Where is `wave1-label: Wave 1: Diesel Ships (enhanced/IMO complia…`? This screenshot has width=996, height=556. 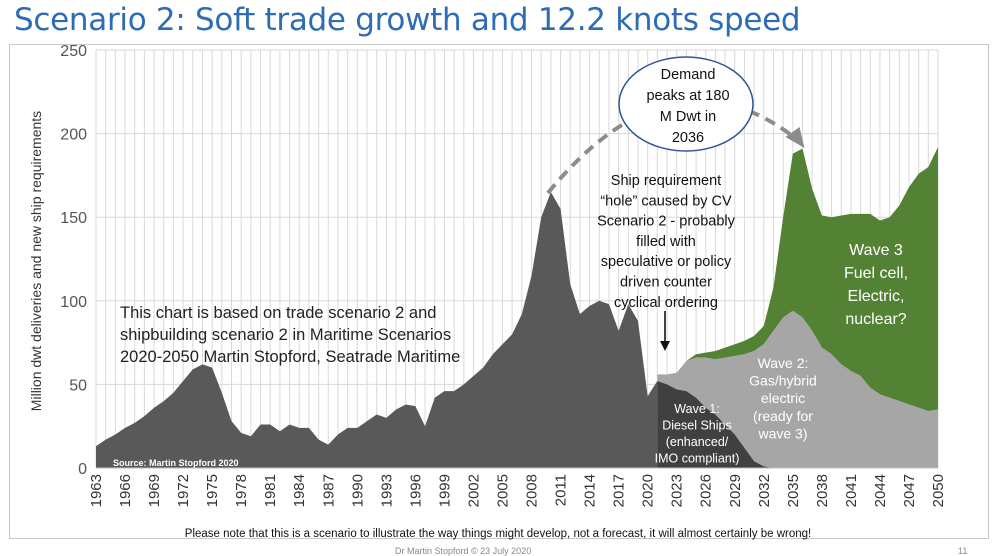 wave1-label: Wave 1: Diesel Ships (enhanced/IMO complia… is located at coordinates (697, 434).